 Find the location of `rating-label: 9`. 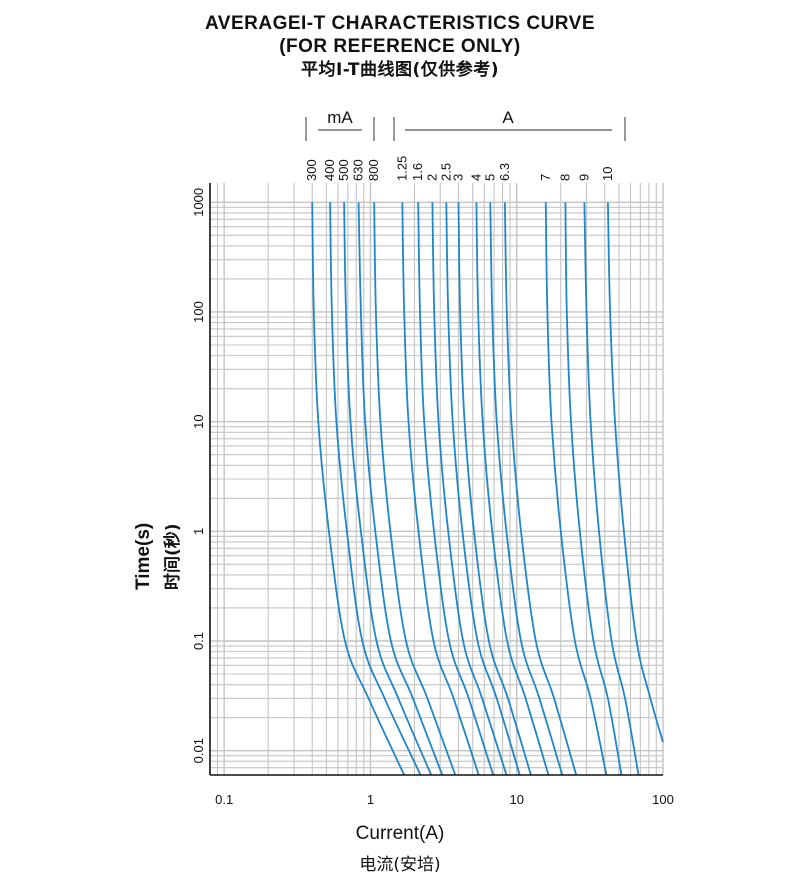

rating-label: 9 is located at coordinates (583, 177).